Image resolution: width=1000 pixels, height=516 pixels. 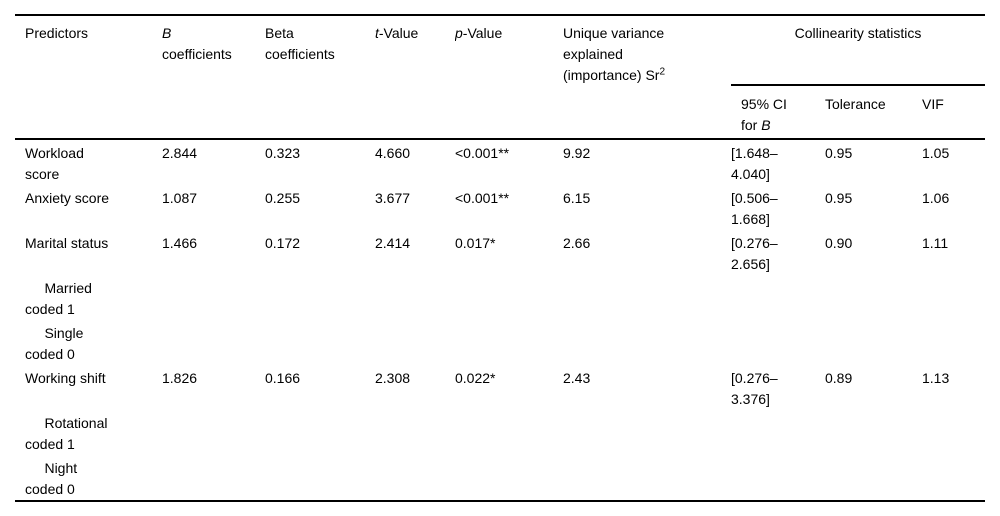 What do you see at coordinates (65, 378) in the screenshot?
I see `cell-predictors: Working shift` at bounding box center [65, 378].